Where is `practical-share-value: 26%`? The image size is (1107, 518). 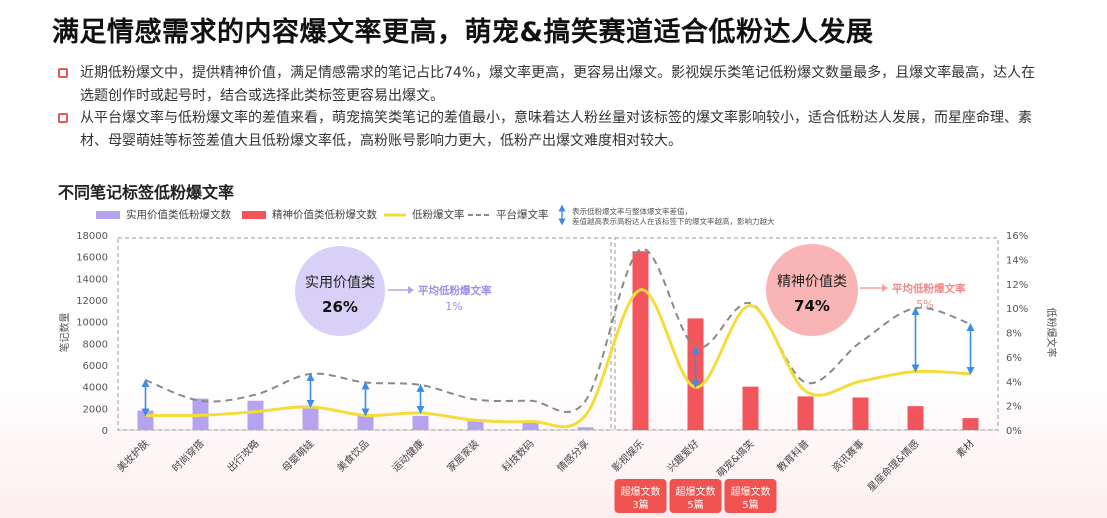
practical-share-value: 26% is located at coordinates (340, 307).